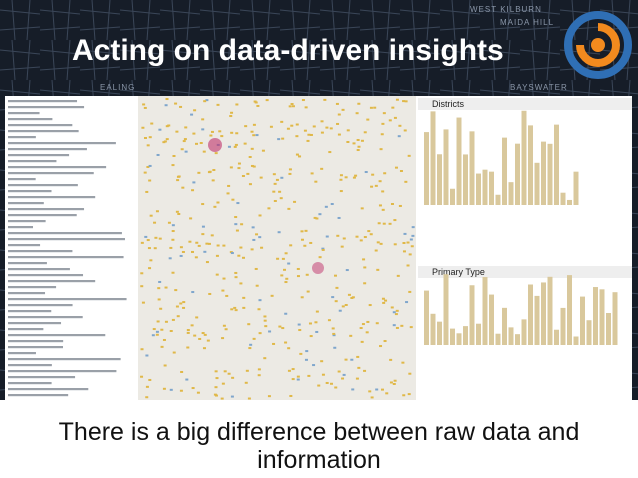  What do you see at coordinates (506, 9) in the screenshot?
I see `map-label: WEST KILBURN` at bounding box center [506, 9].